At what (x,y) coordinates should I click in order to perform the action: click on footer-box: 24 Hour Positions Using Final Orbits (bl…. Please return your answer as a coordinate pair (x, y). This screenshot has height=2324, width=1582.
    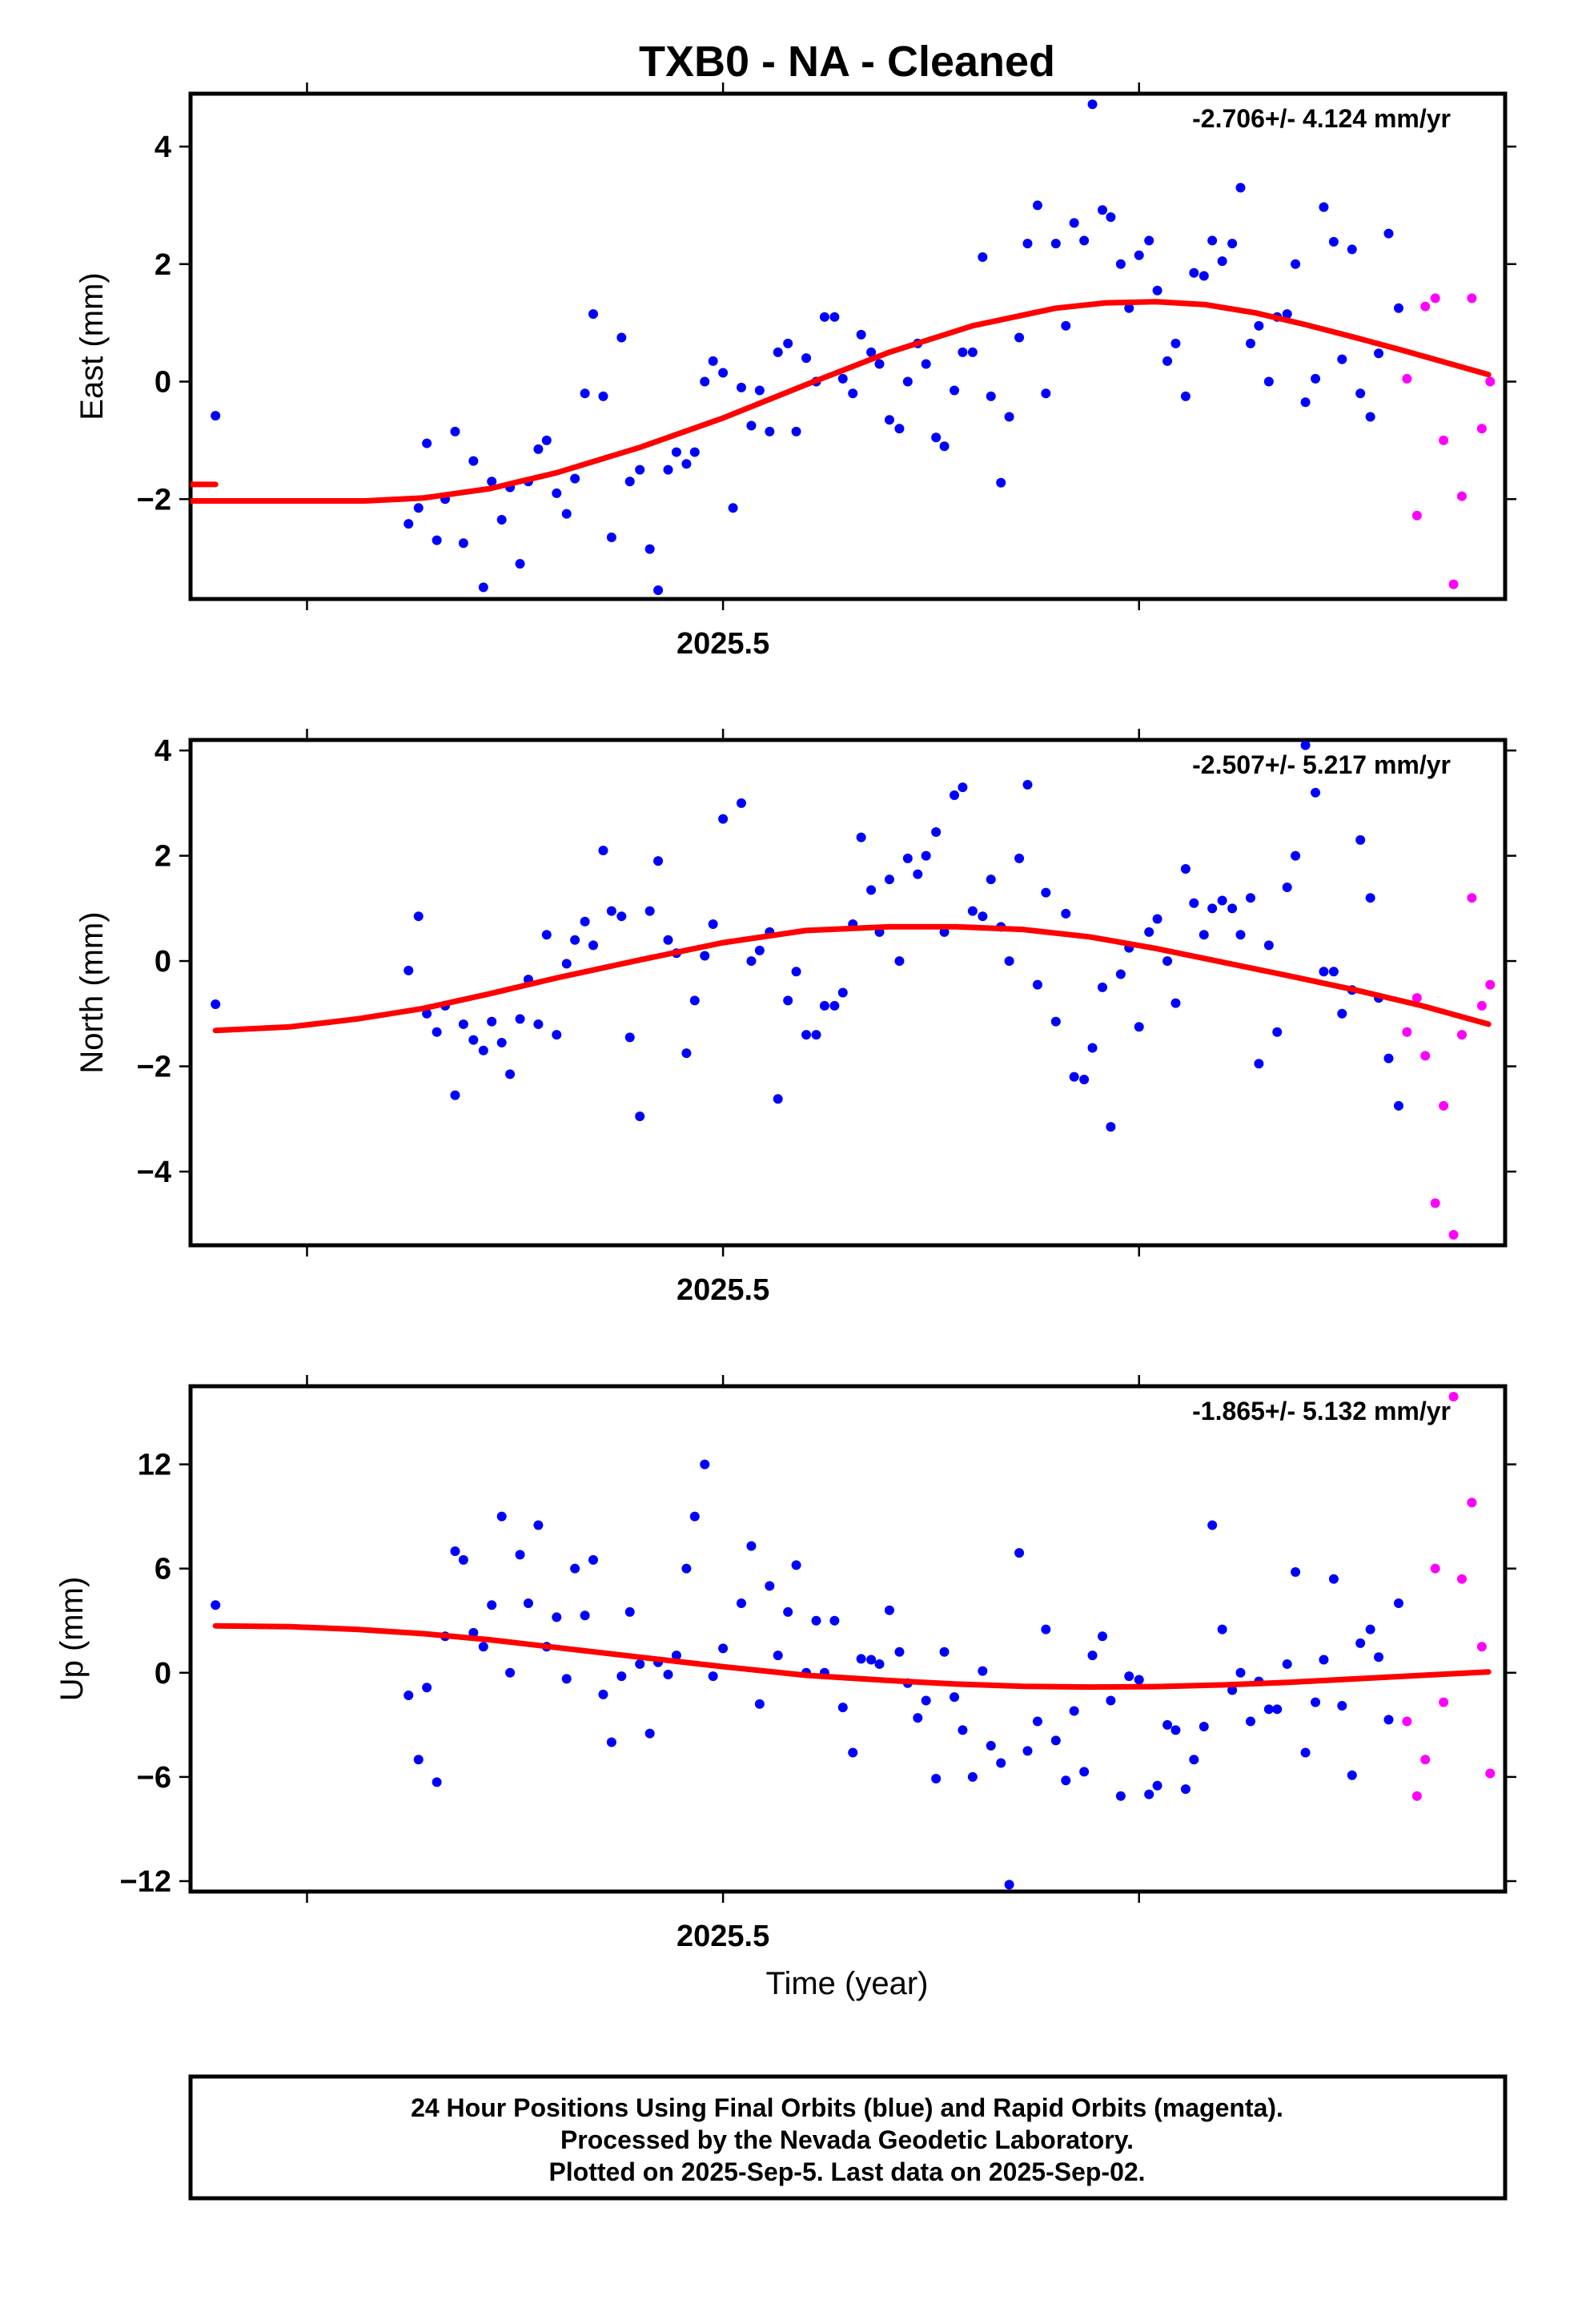
    Looking at the image, I should click on (848, 2137).